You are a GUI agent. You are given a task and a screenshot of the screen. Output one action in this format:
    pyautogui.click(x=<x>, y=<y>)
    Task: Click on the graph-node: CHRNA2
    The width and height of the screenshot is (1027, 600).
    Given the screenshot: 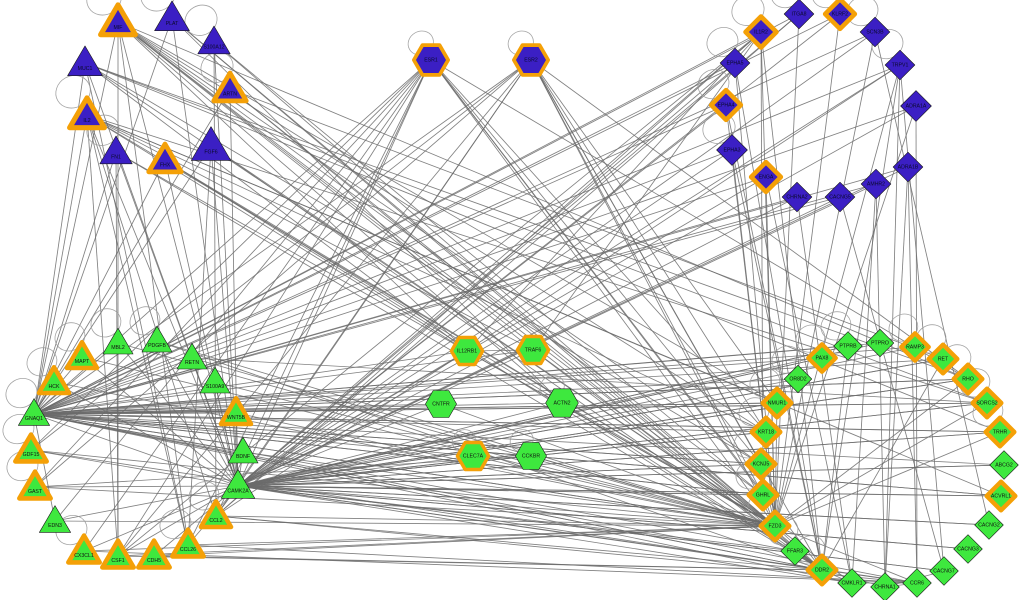 What is the action you would take?
    pyautogui.click(x=797, y=197)
    